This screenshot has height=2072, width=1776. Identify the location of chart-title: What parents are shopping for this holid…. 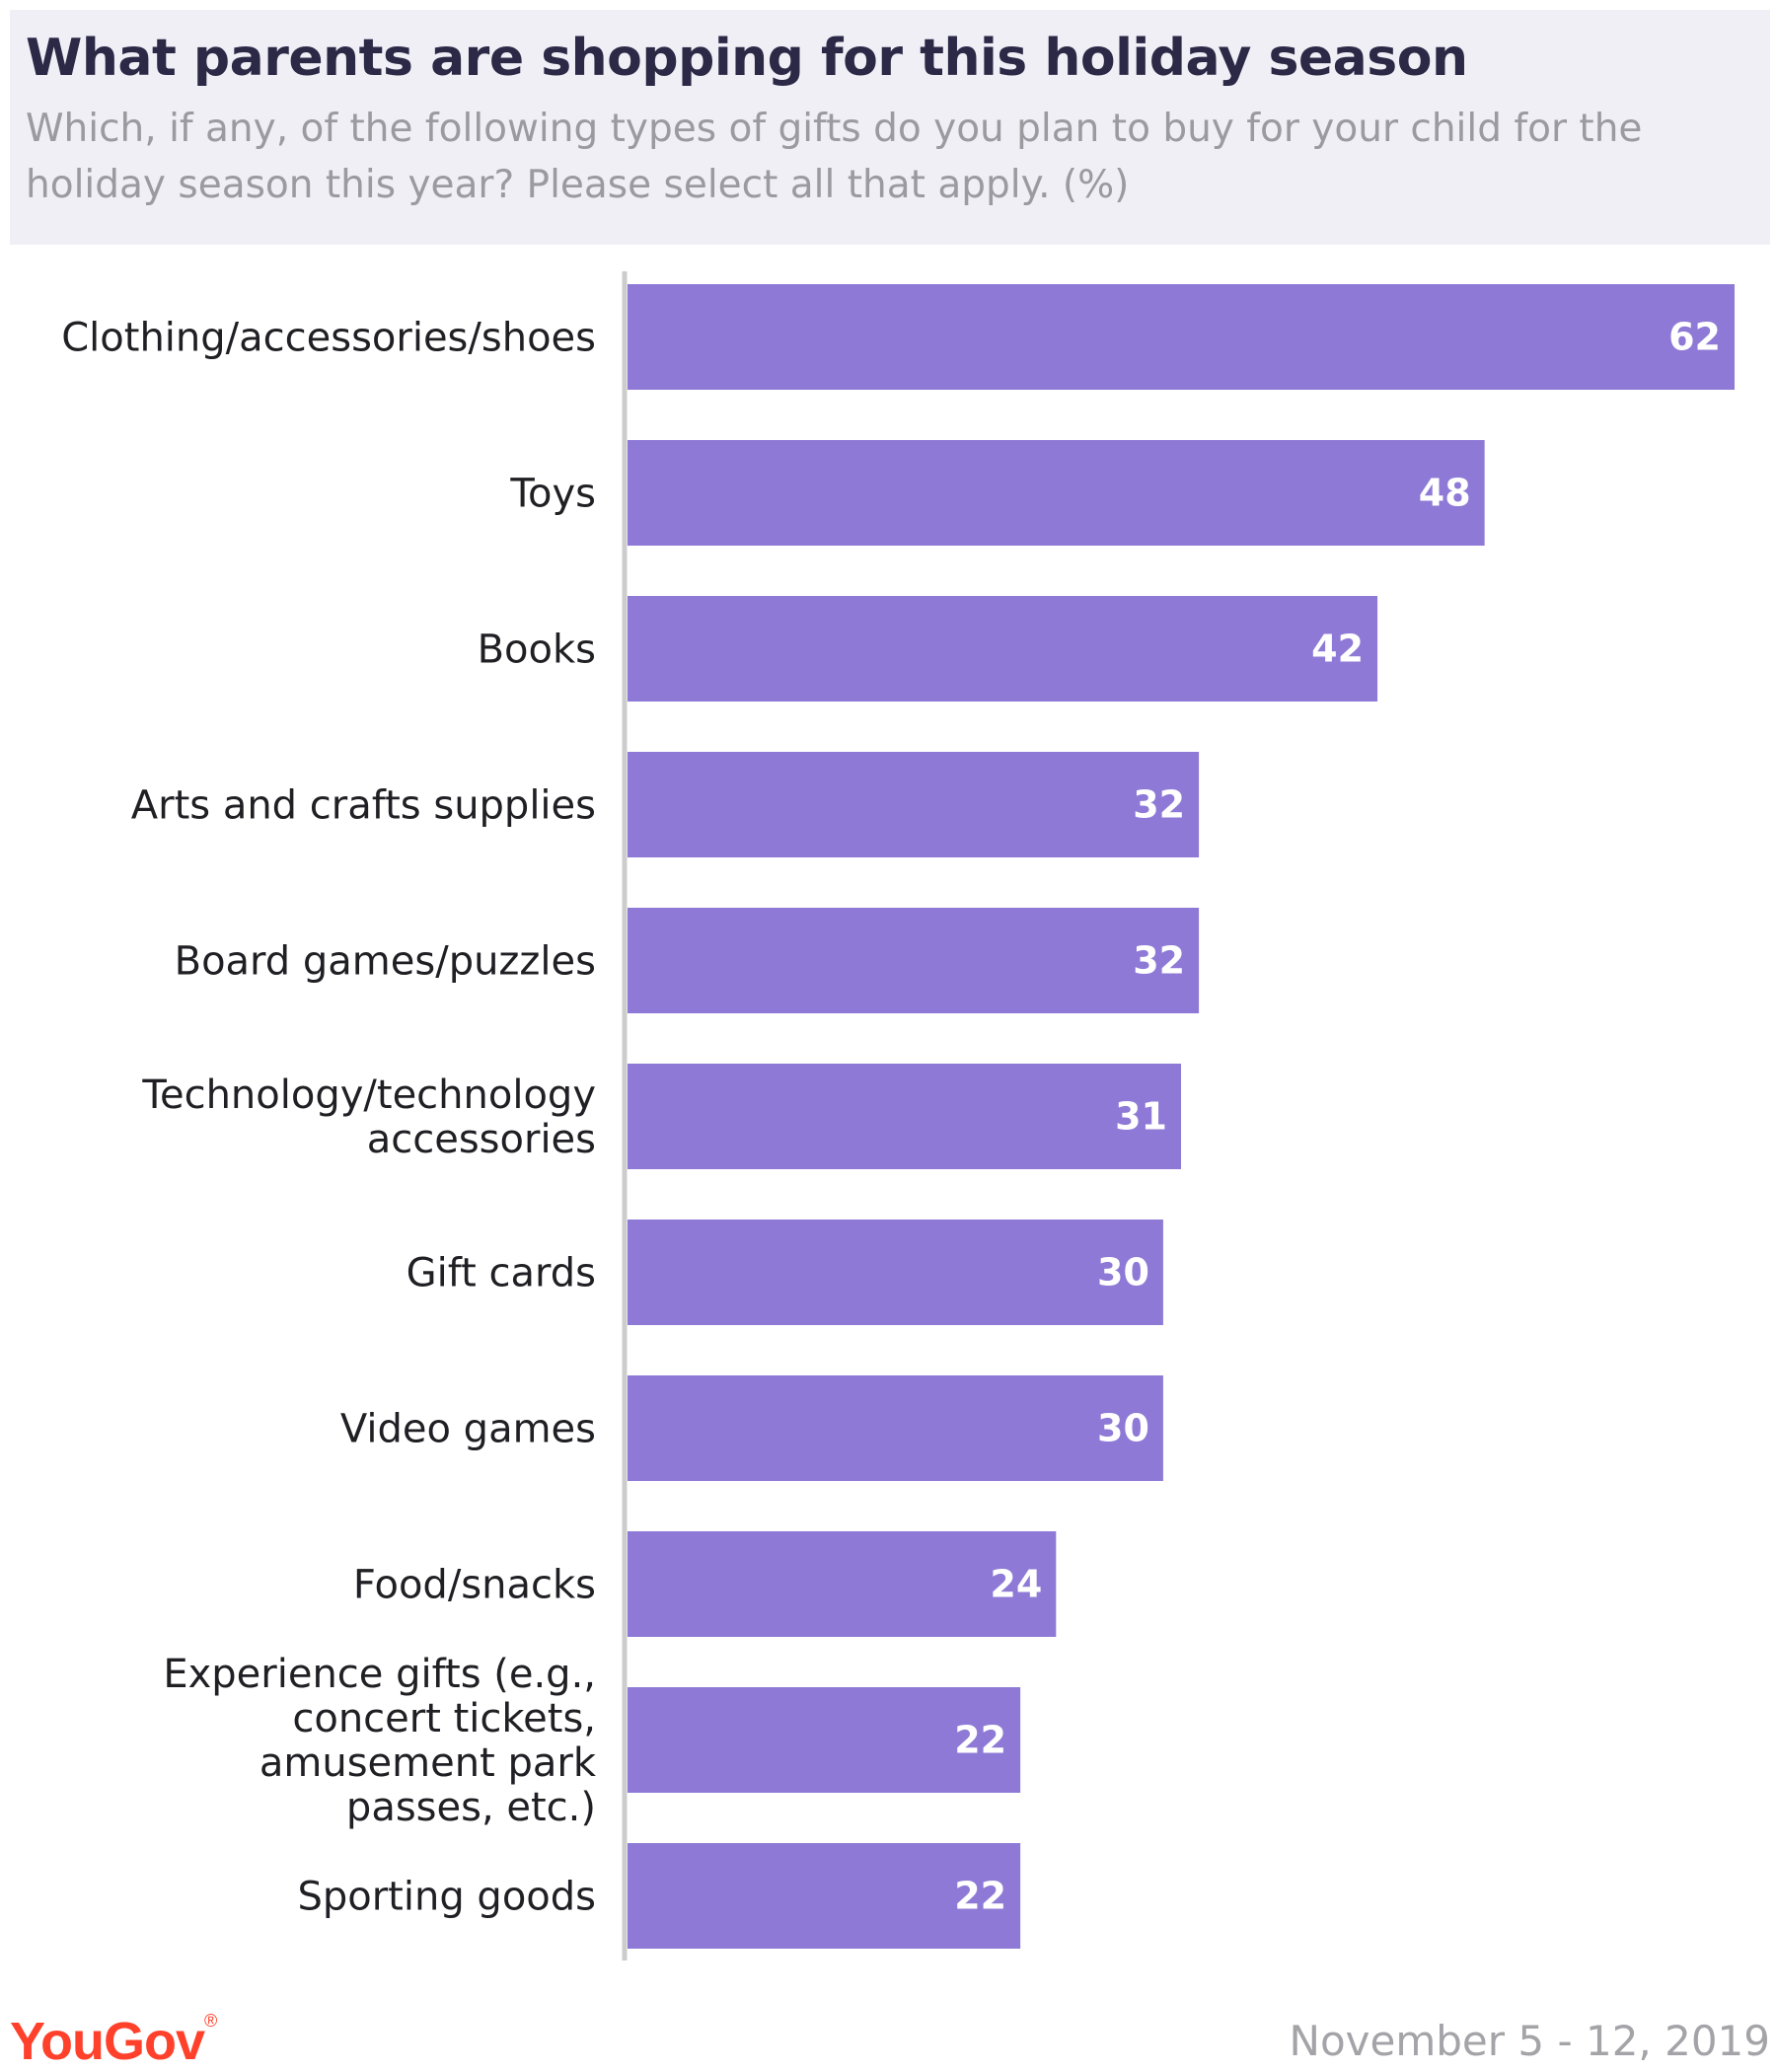
(747, 59).